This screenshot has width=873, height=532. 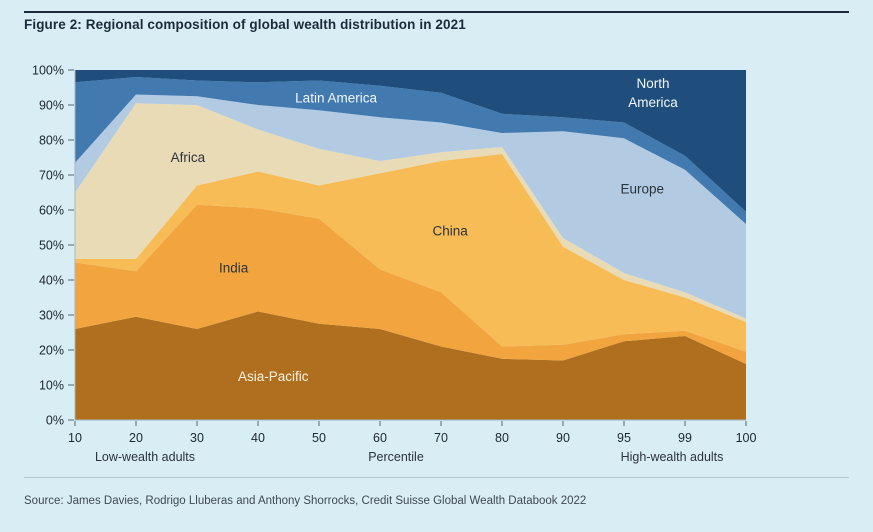 I want to click on x-tick-label: 80, so click(x=502, y=438).